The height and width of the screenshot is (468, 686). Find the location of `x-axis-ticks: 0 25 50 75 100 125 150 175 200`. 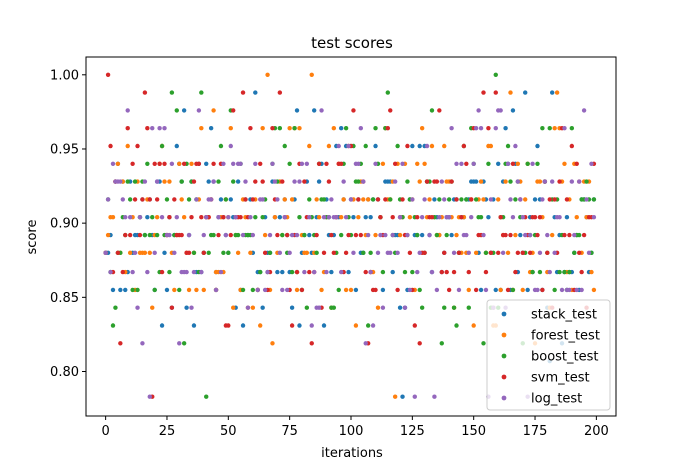

x-axis-ticks: 0 25 50 75 100 125 150 175 200 is located at coordinates (355, 427).